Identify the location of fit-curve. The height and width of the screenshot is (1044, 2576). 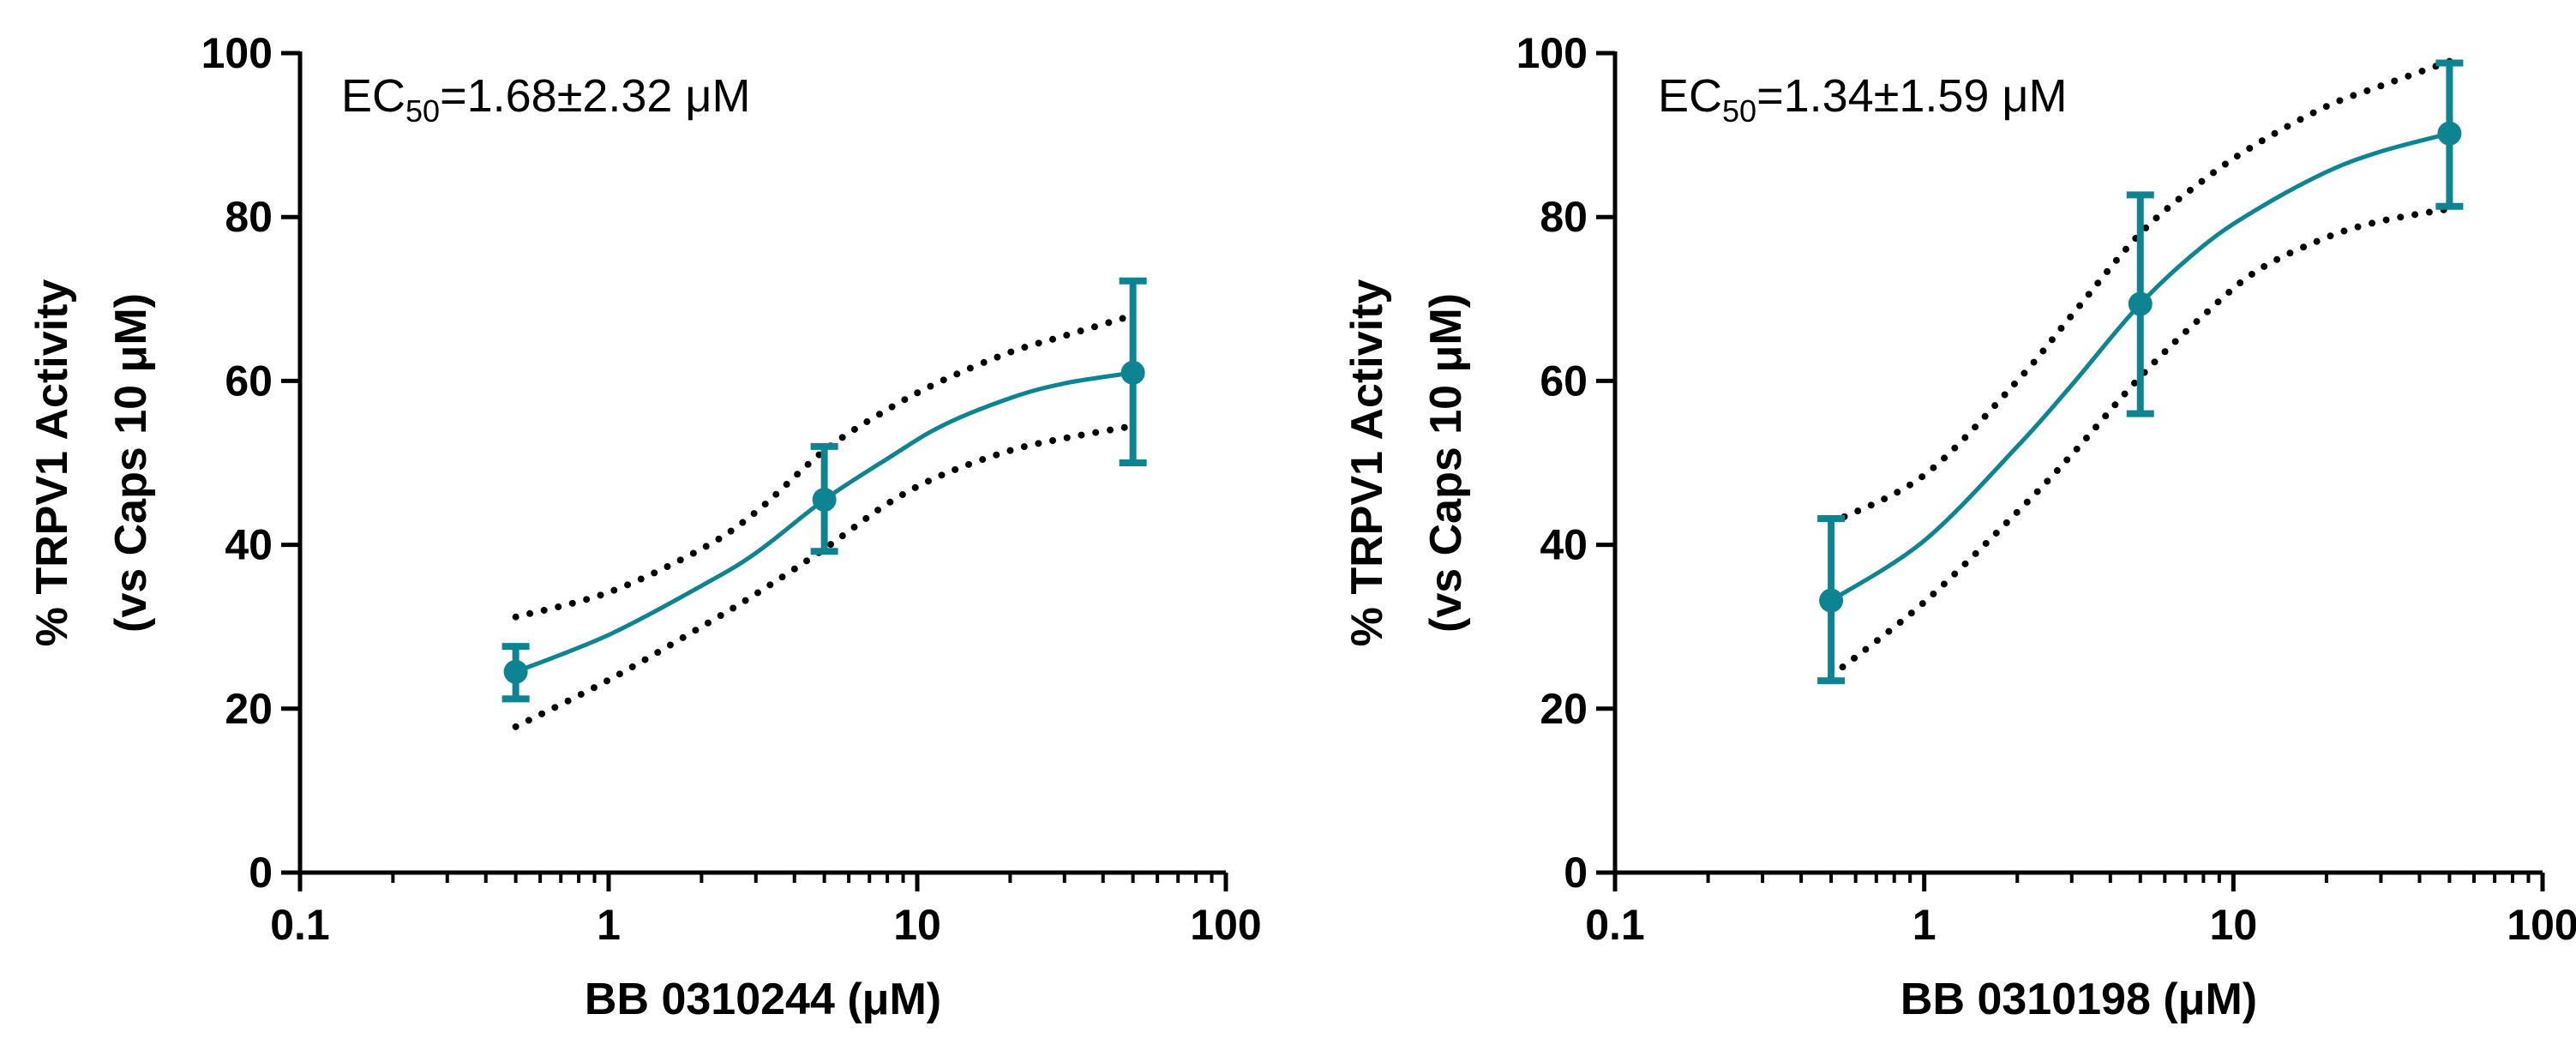
(824, 522).